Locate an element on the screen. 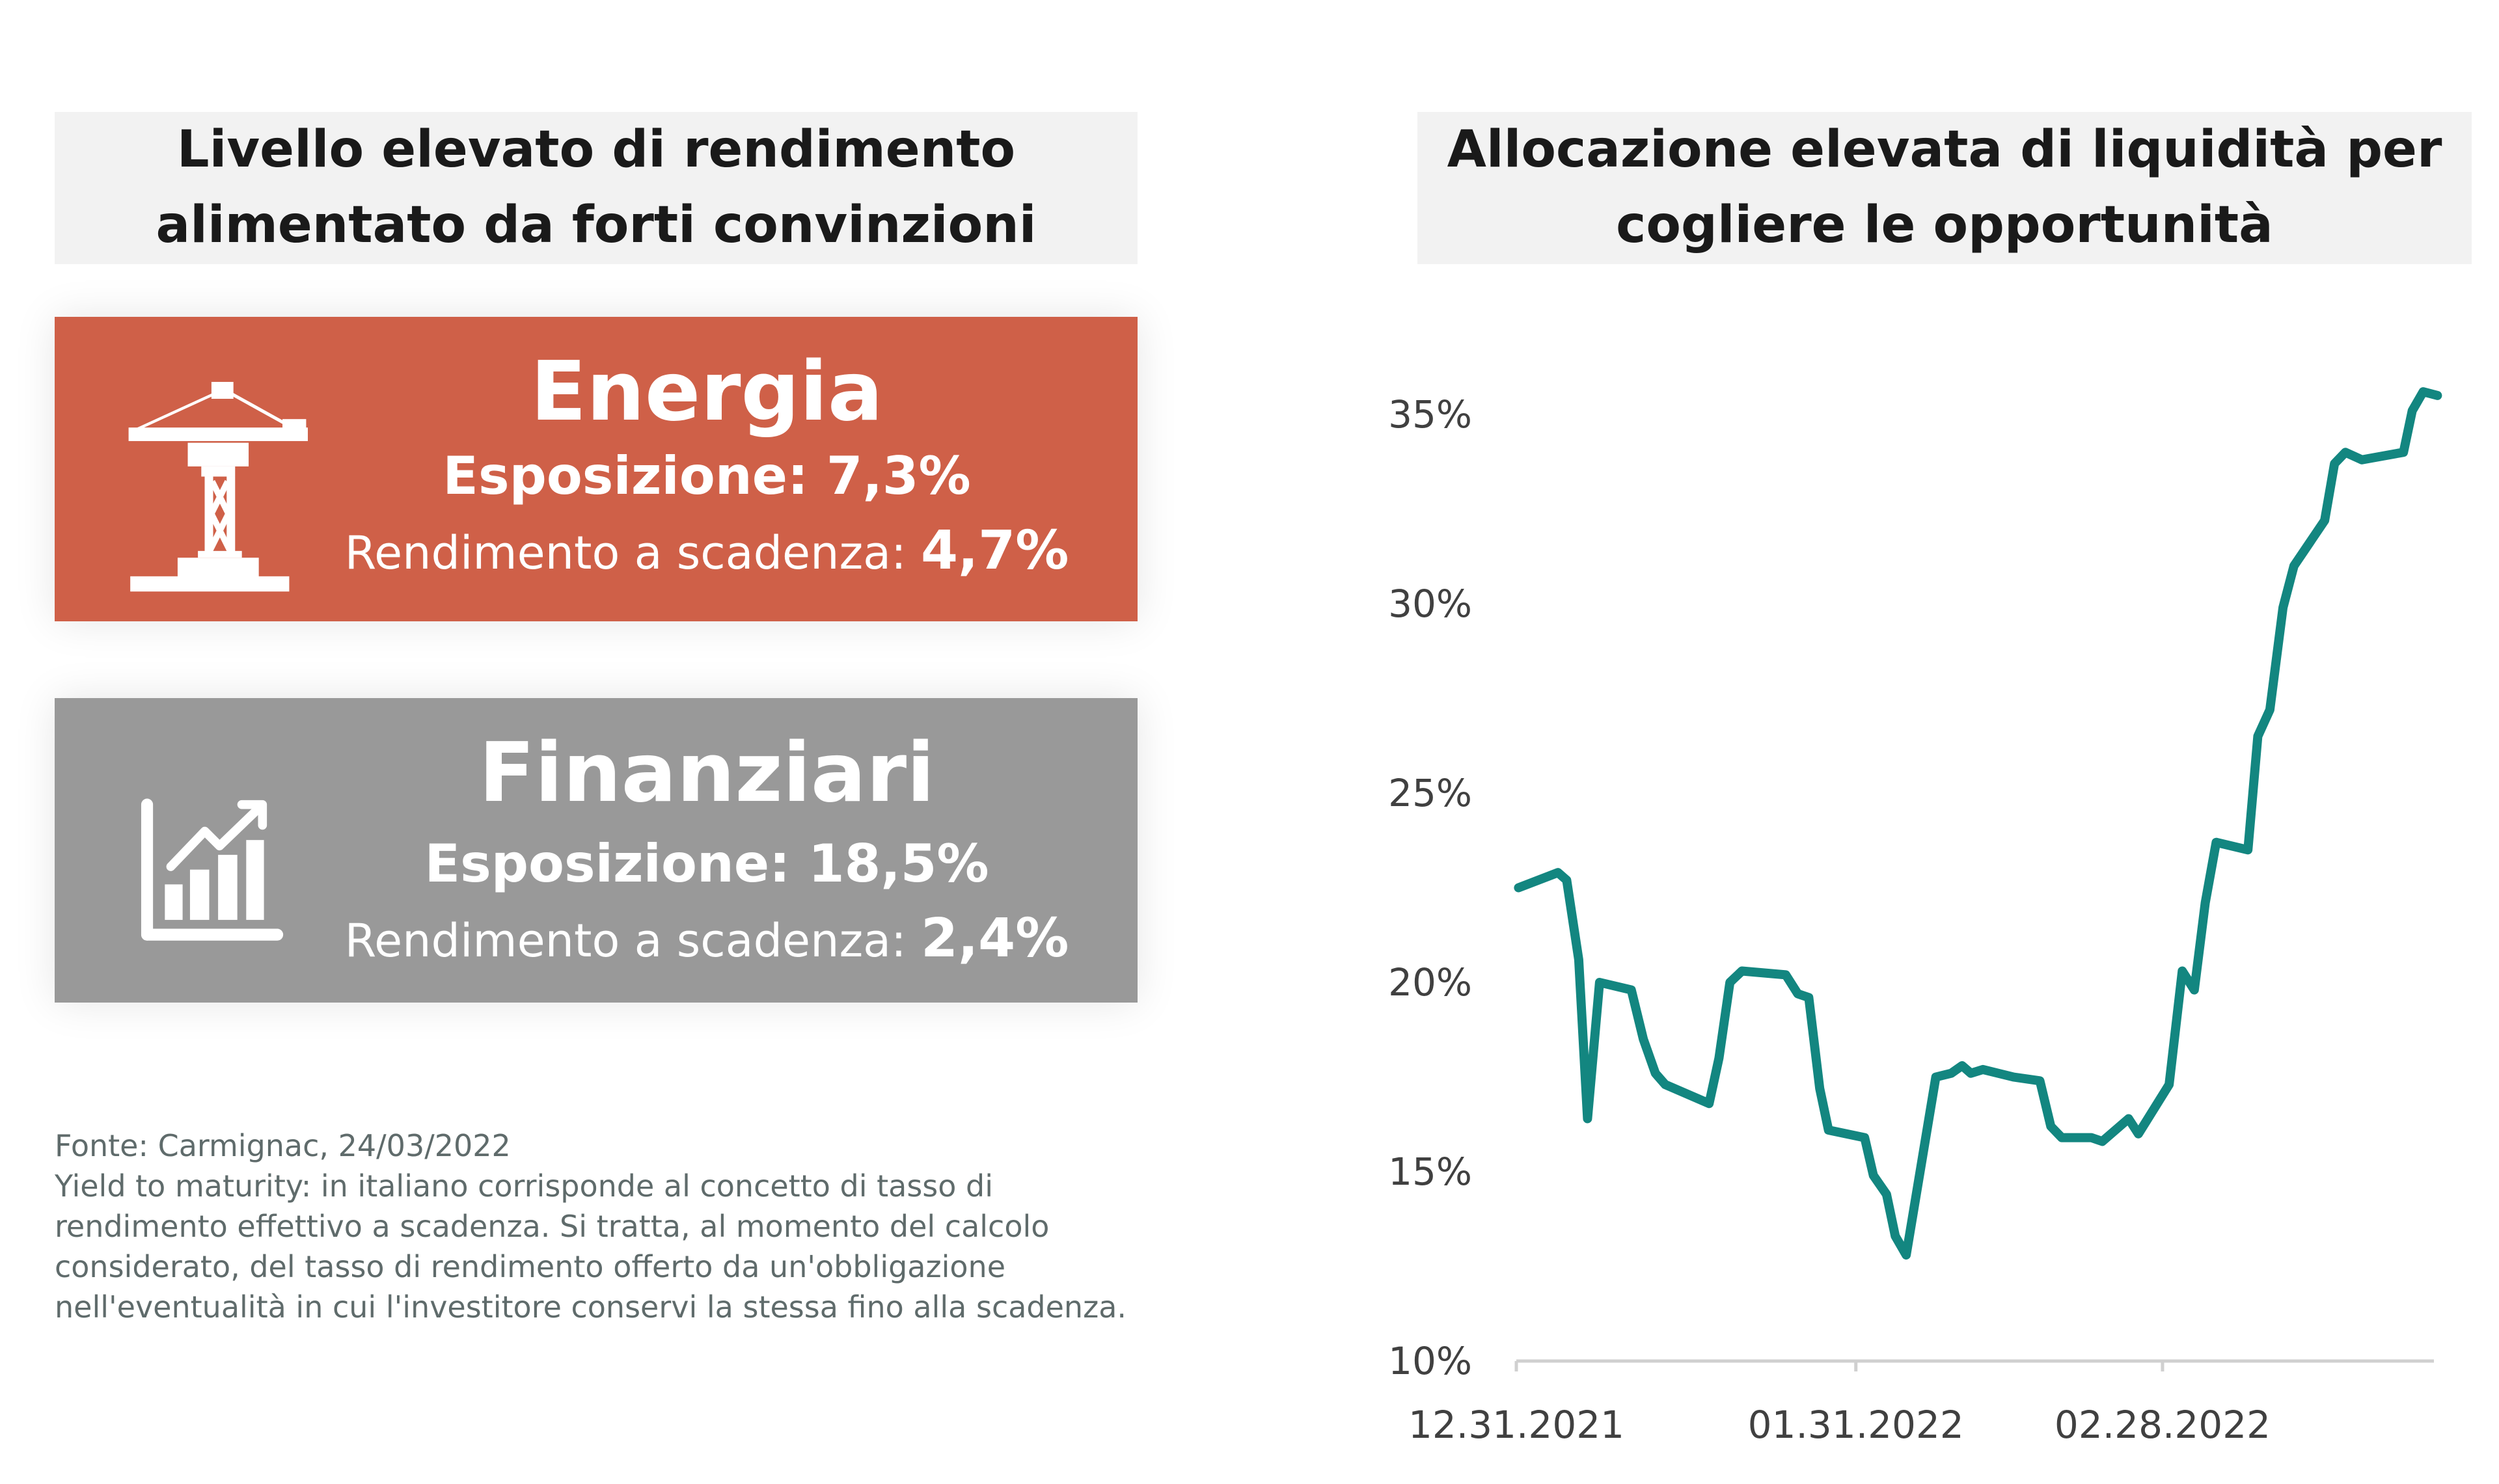  chart-title-line2: cogliere le opportunità is located at coordinates (1944, 225).